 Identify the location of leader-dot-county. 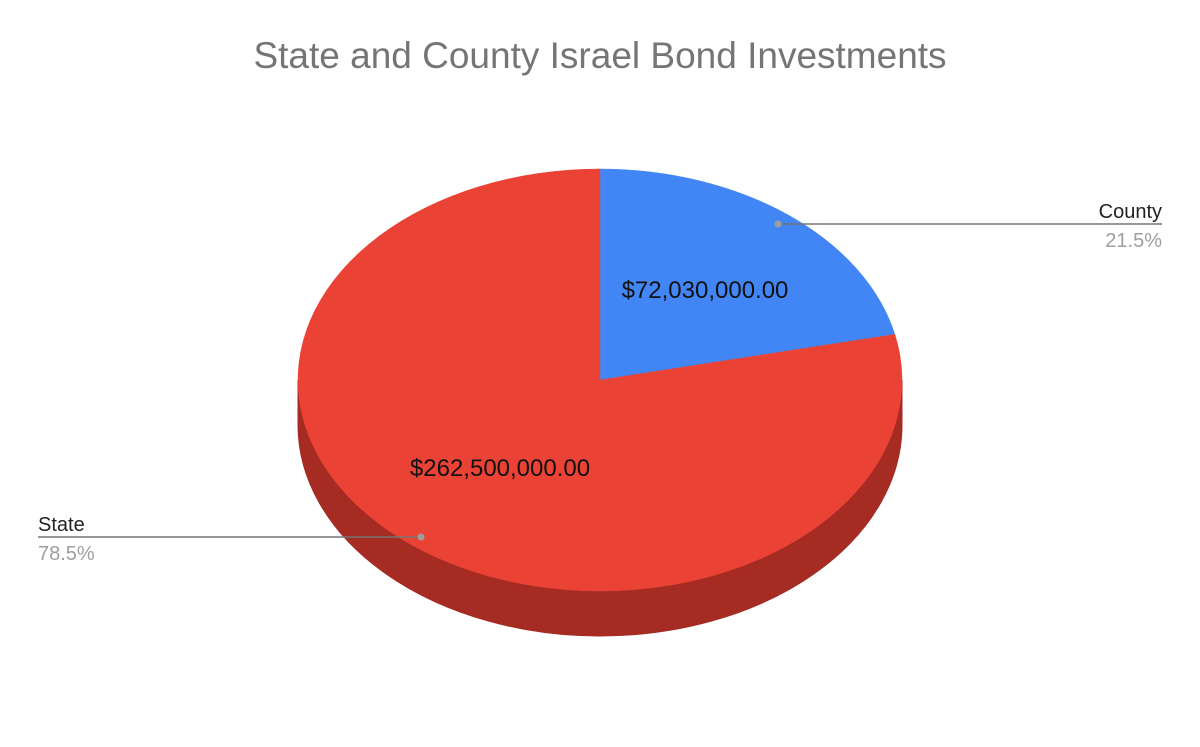
(778, 224).